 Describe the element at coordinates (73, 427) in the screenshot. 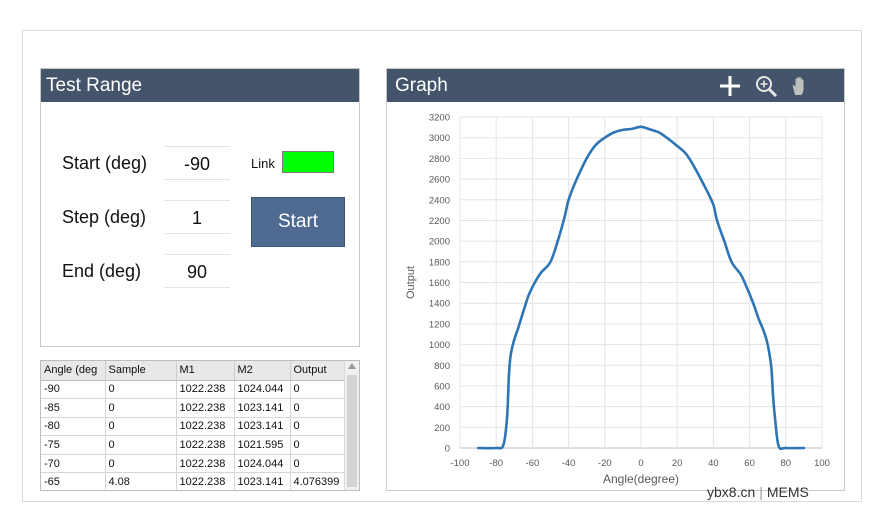

I see `table-cell: -80` at that location.